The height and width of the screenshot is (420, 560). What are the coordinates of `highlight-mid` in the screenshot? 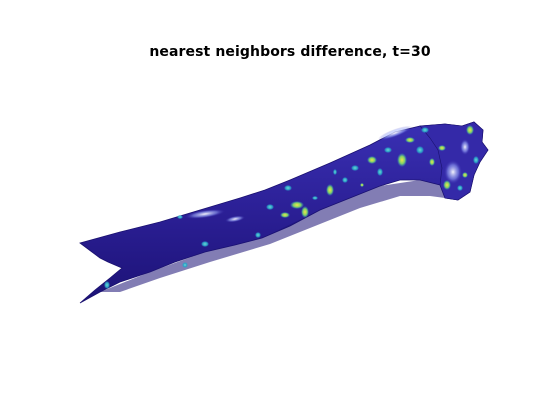 It's located at (235, 219).